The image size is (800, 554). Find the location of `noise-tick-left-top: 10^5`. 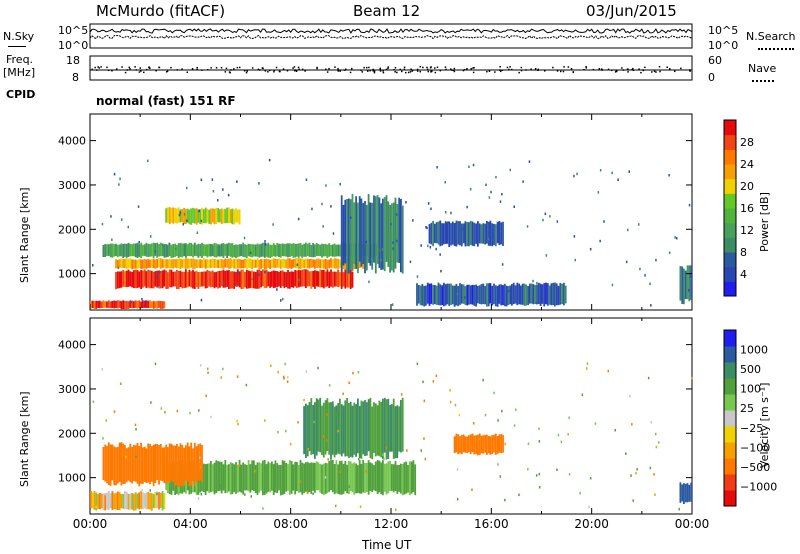

noise-tick-left-top: 10^5 is located at coordinates (73, 30).